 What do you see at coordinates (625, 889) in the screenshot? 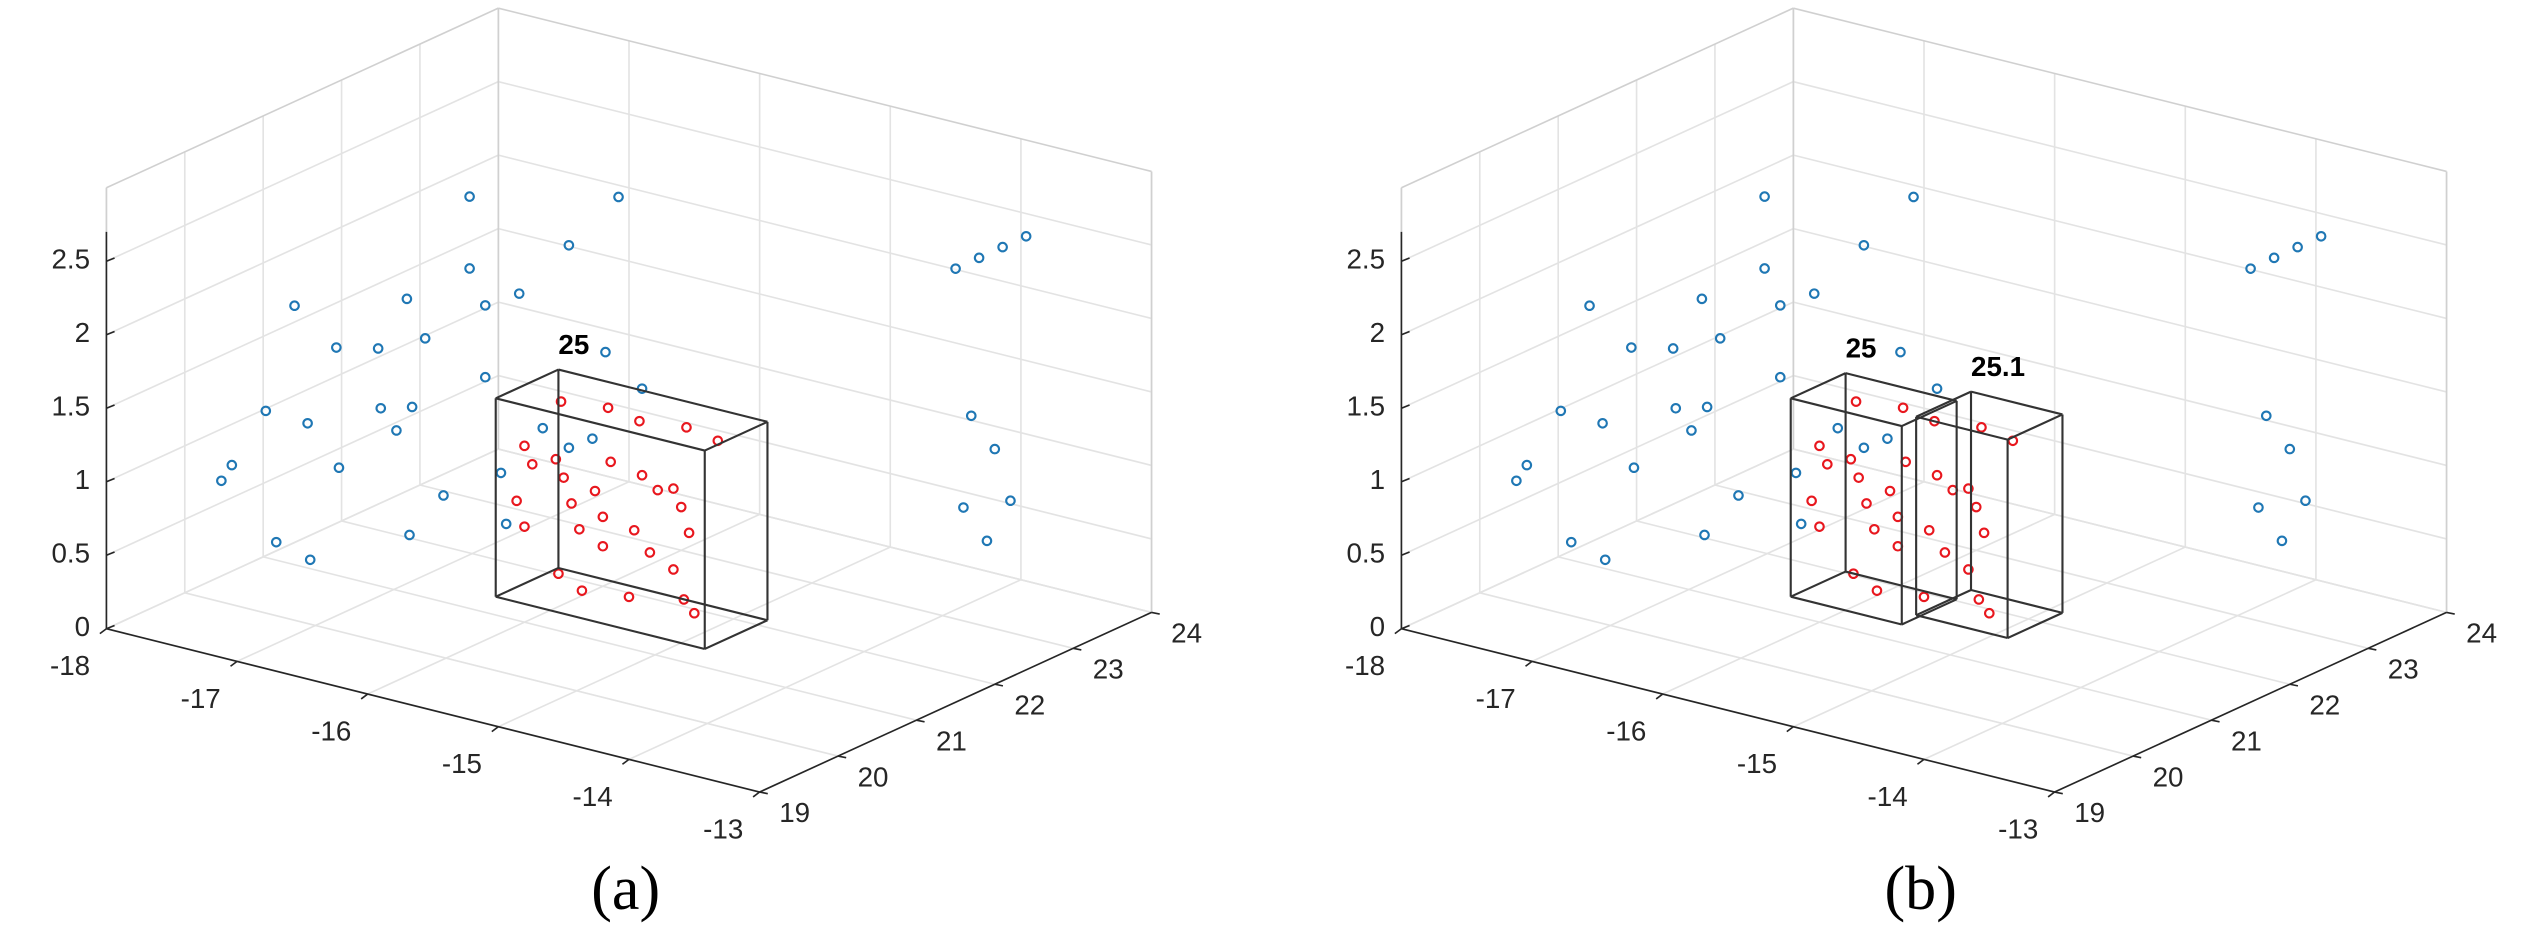
I see `panel-caption: (a)` at bounding box center [625, 889].